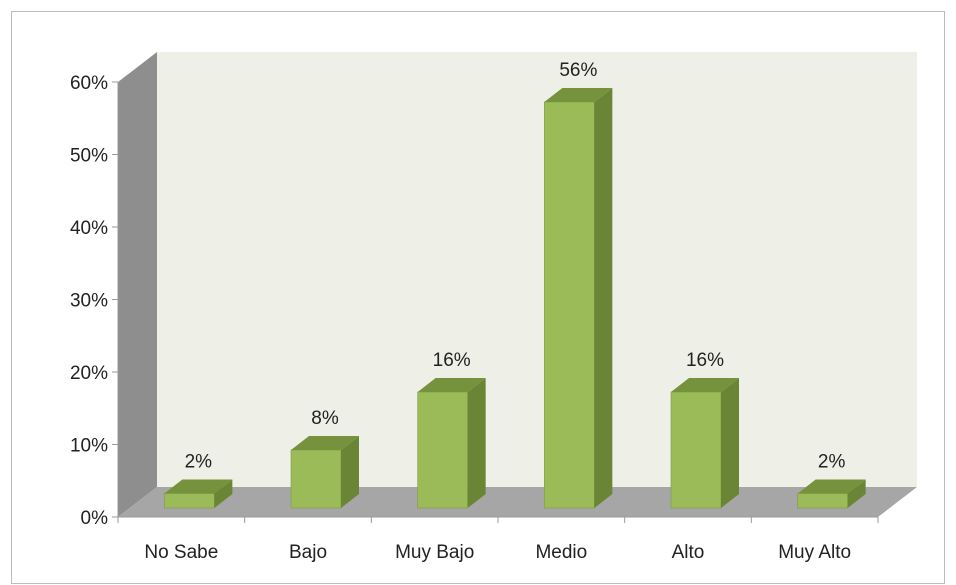 The image size is (956, 585). Describe the element at coordinates (517, 502) in the screenshot. I see `floor` at that location.